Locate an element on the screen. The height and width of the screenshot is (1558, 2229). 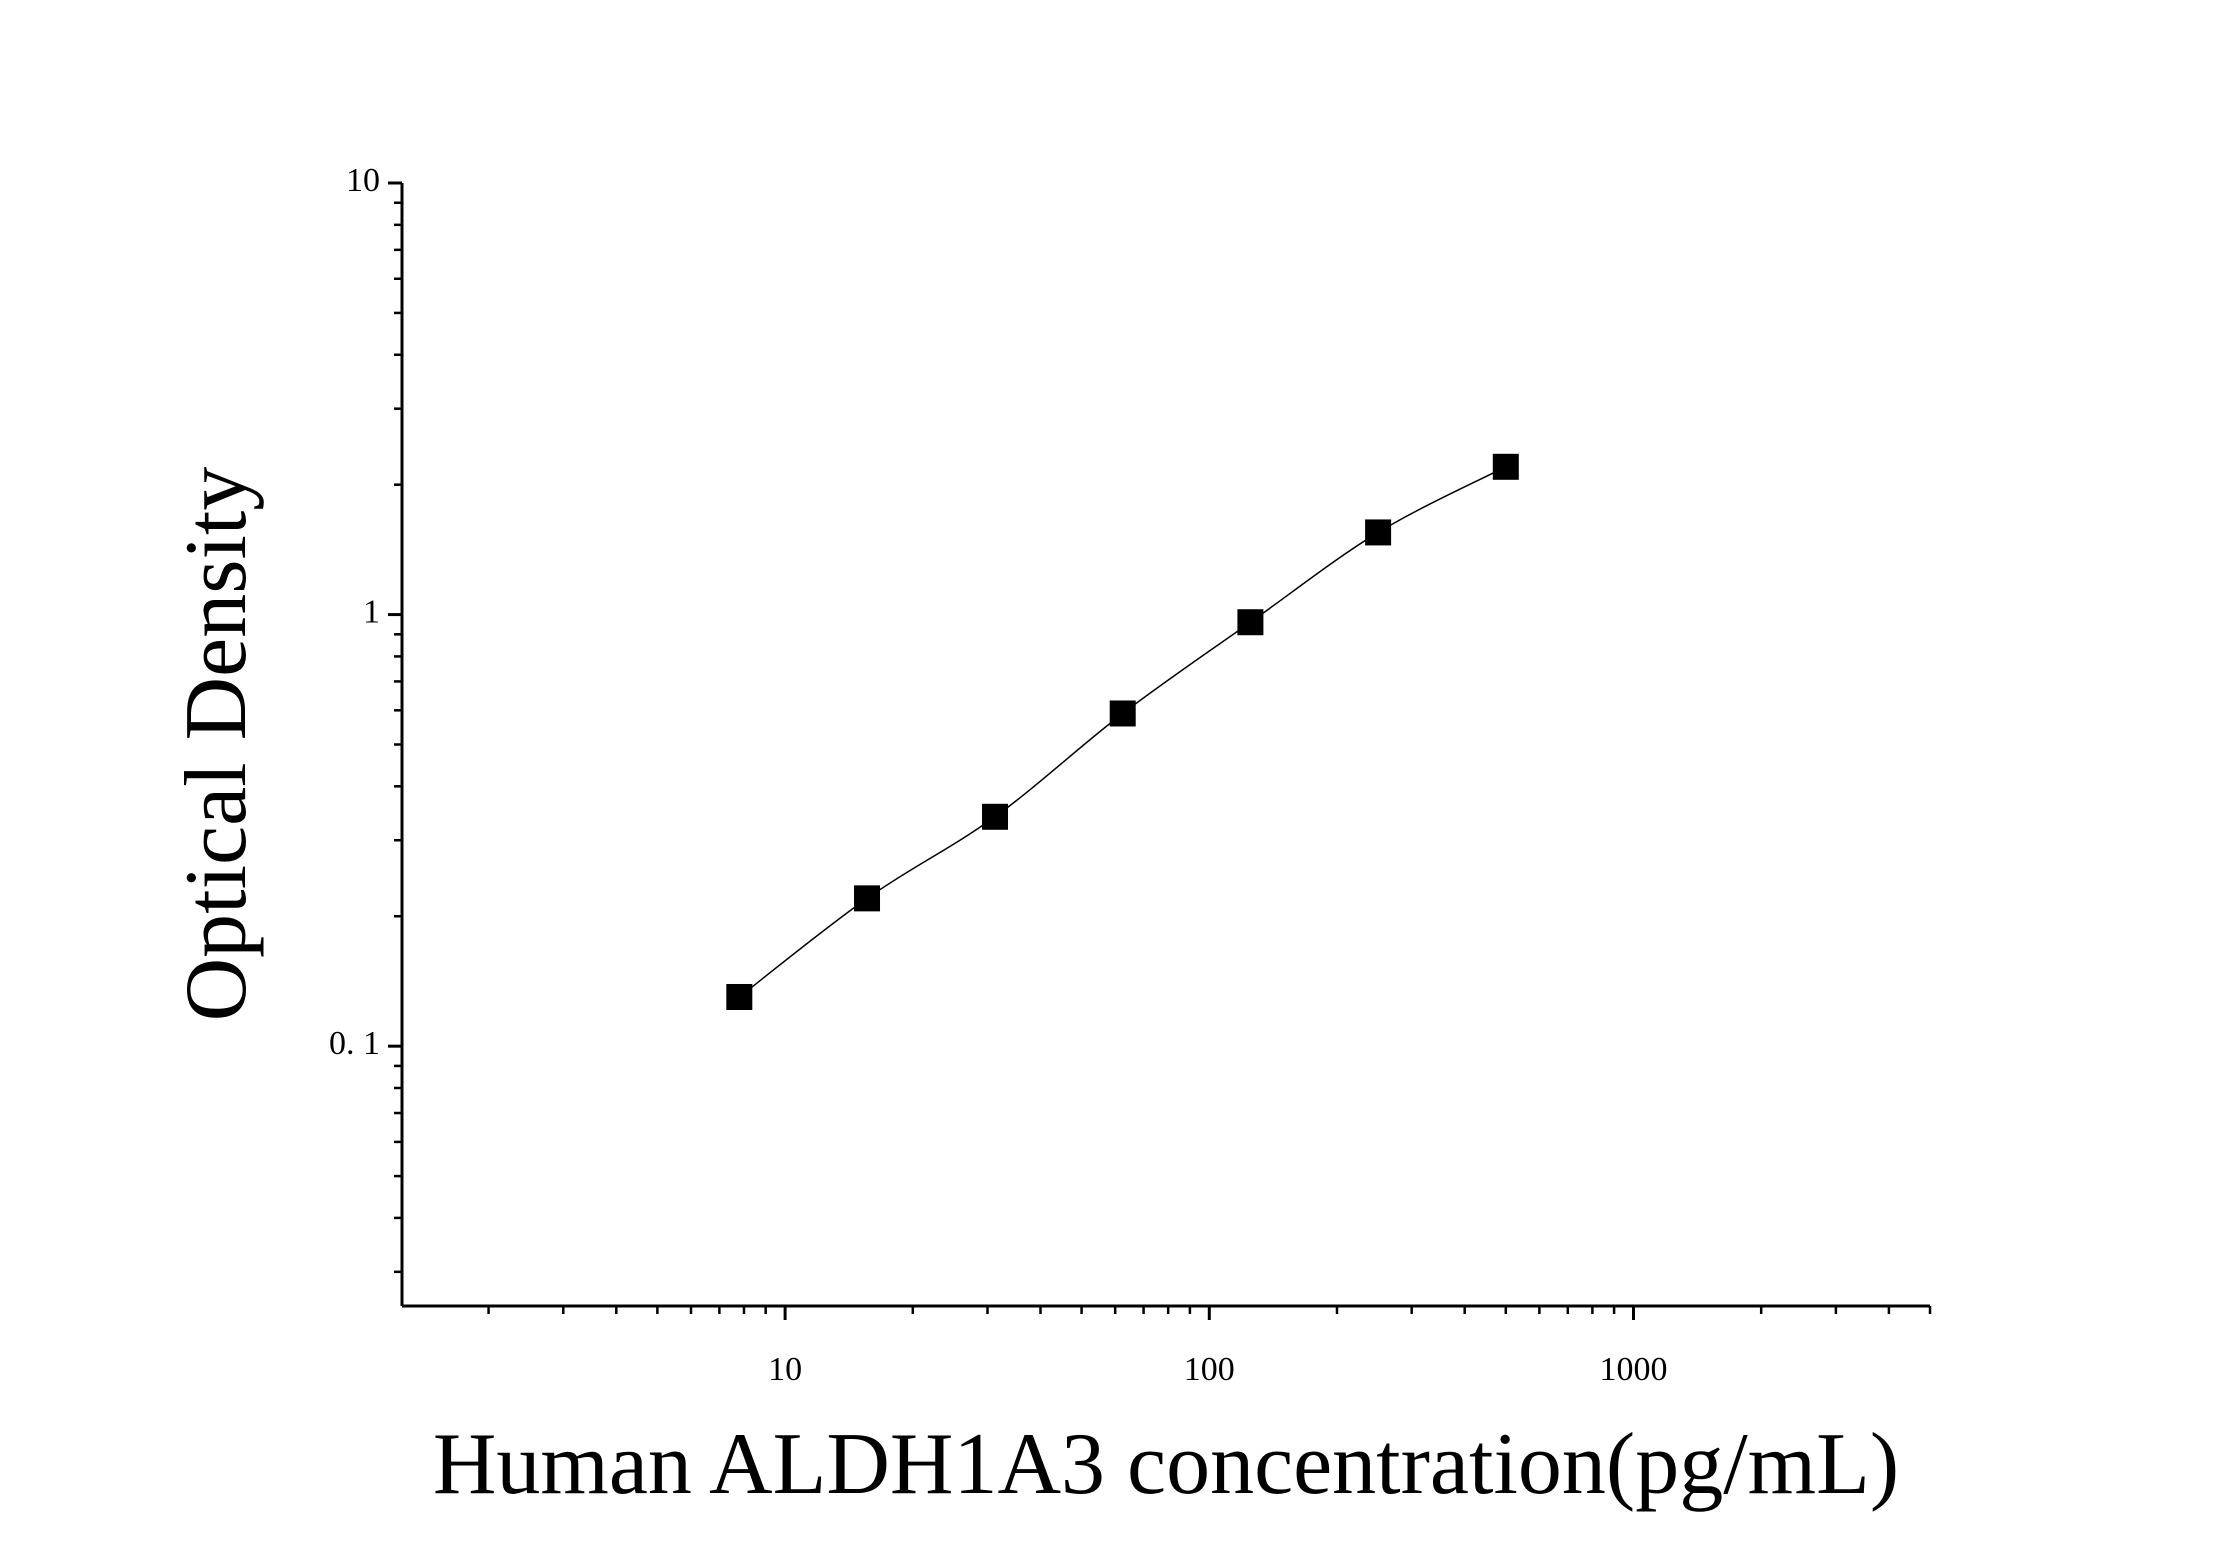
fit-curve is located at coordinates (1122, 732).